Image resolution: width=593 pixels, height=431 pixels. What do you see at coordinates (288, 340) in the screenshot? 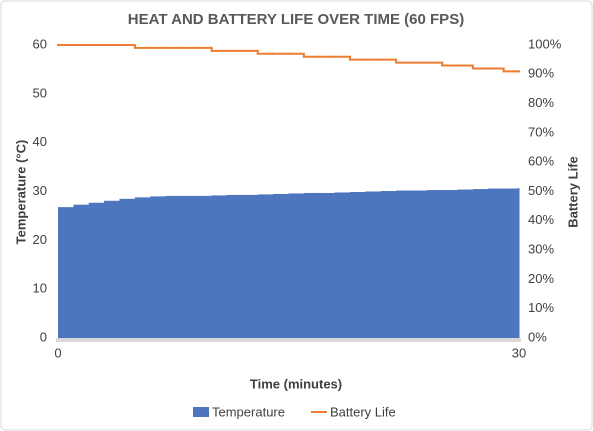
I see `x-axis-line` at bounding box center [288, 340].